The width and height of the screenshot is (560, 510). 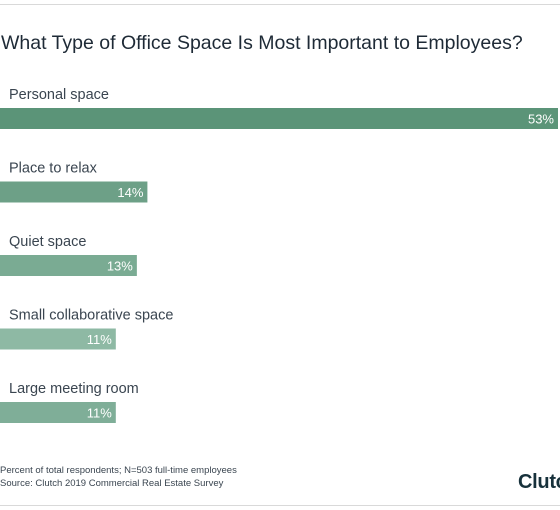 What do you see at coordinates (280, 4) in the screenshot?
I see `top-divider` at bounding box center [280, 4].